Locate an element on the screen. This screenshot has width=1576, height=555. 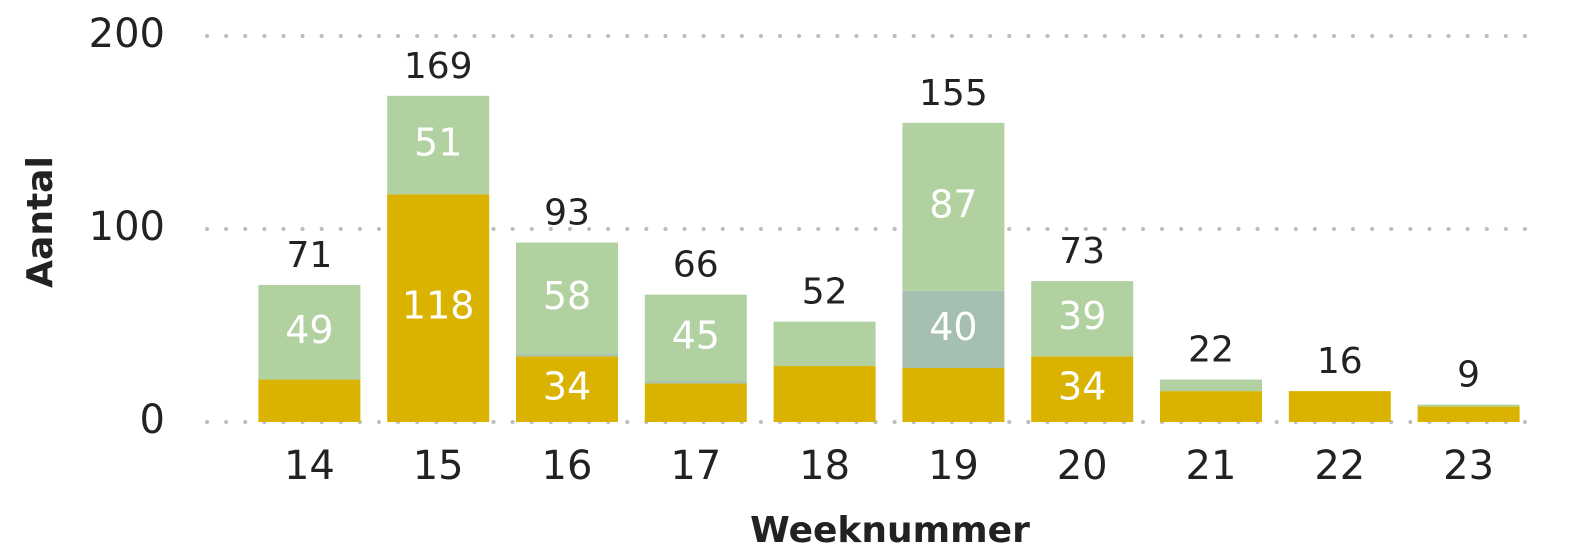
data-label: 87 is located at coordinates (953, 204).